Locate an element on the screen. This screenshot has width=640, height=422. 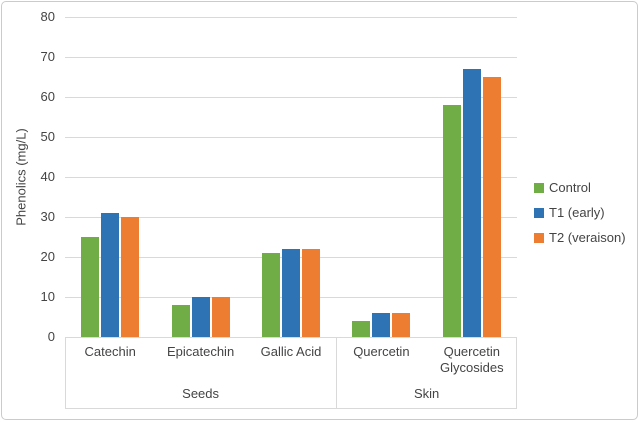
legend-label: T2 (veraison) is located at coordinates (587, 237).